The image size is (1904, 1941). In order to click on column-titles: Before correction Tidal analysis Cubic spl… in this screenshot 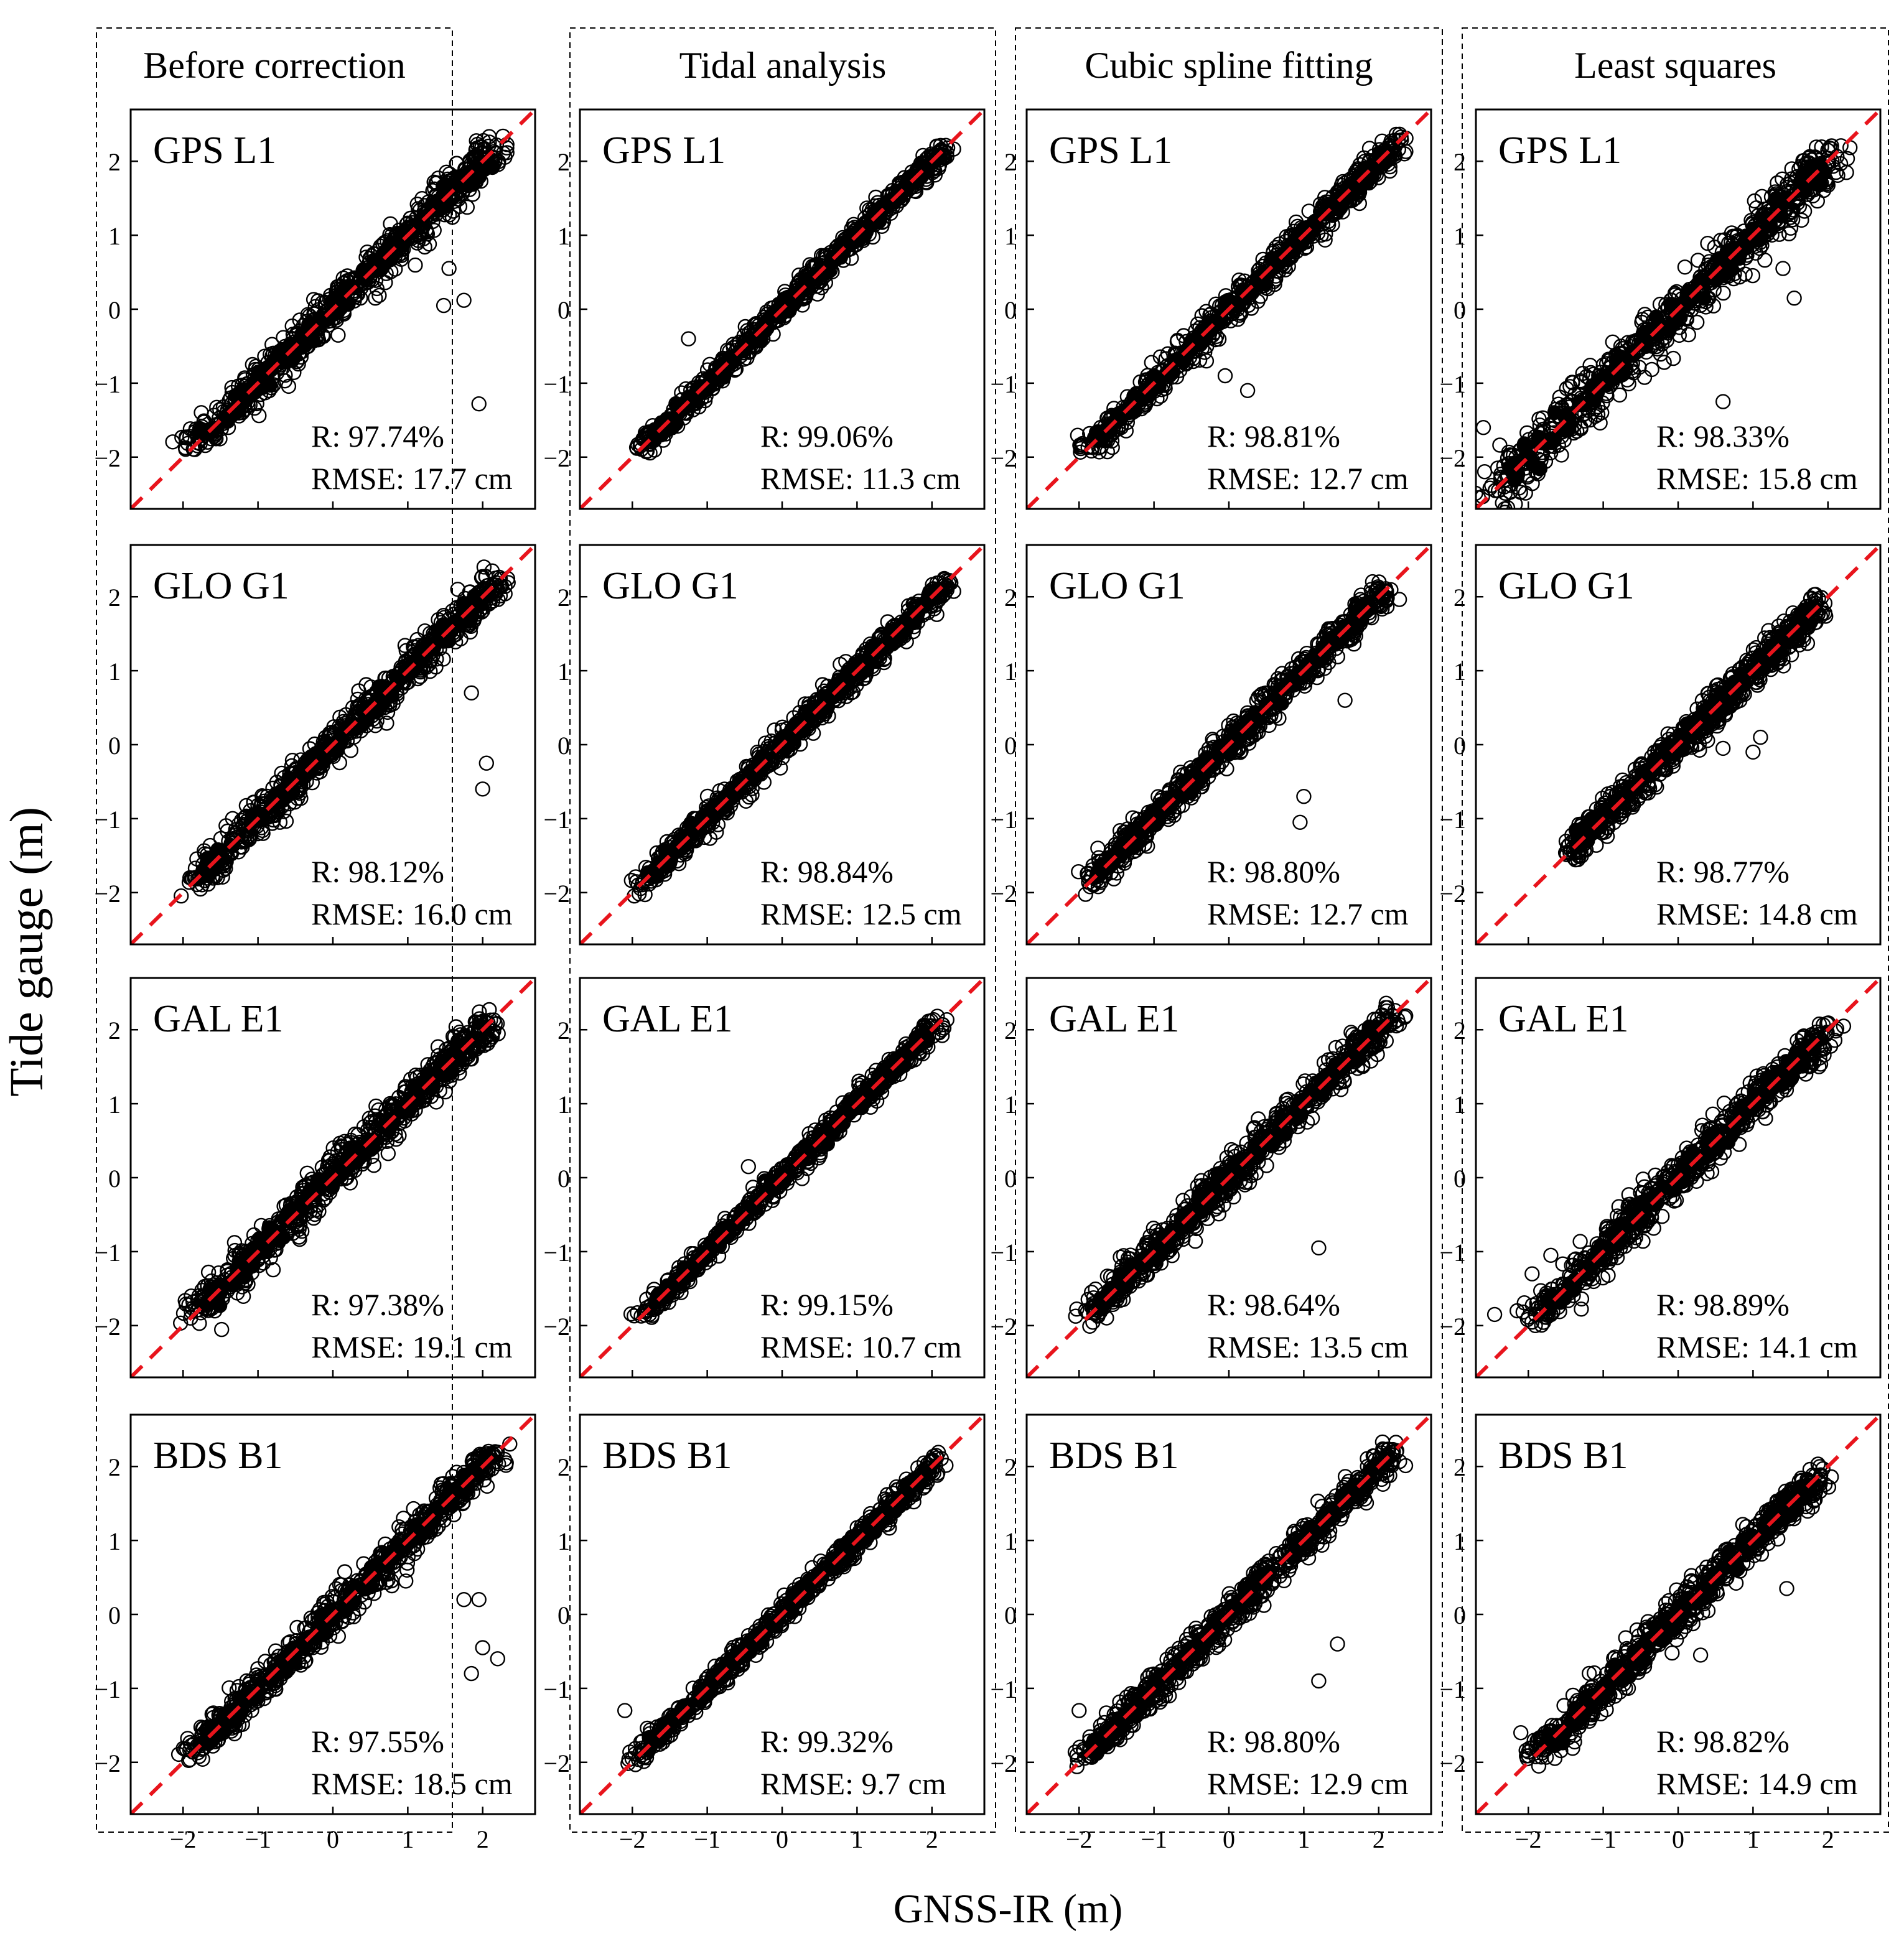, I will do `click(960, 65)`.